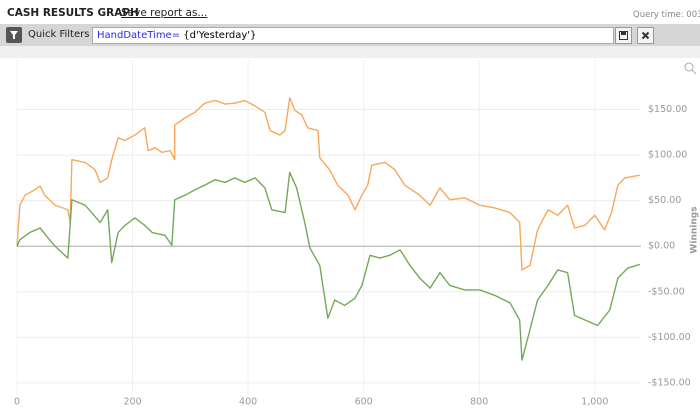 This screenshot has width=700, height=409. I want to click on quick-filters-label: Quick Filters, so click(59, 34).